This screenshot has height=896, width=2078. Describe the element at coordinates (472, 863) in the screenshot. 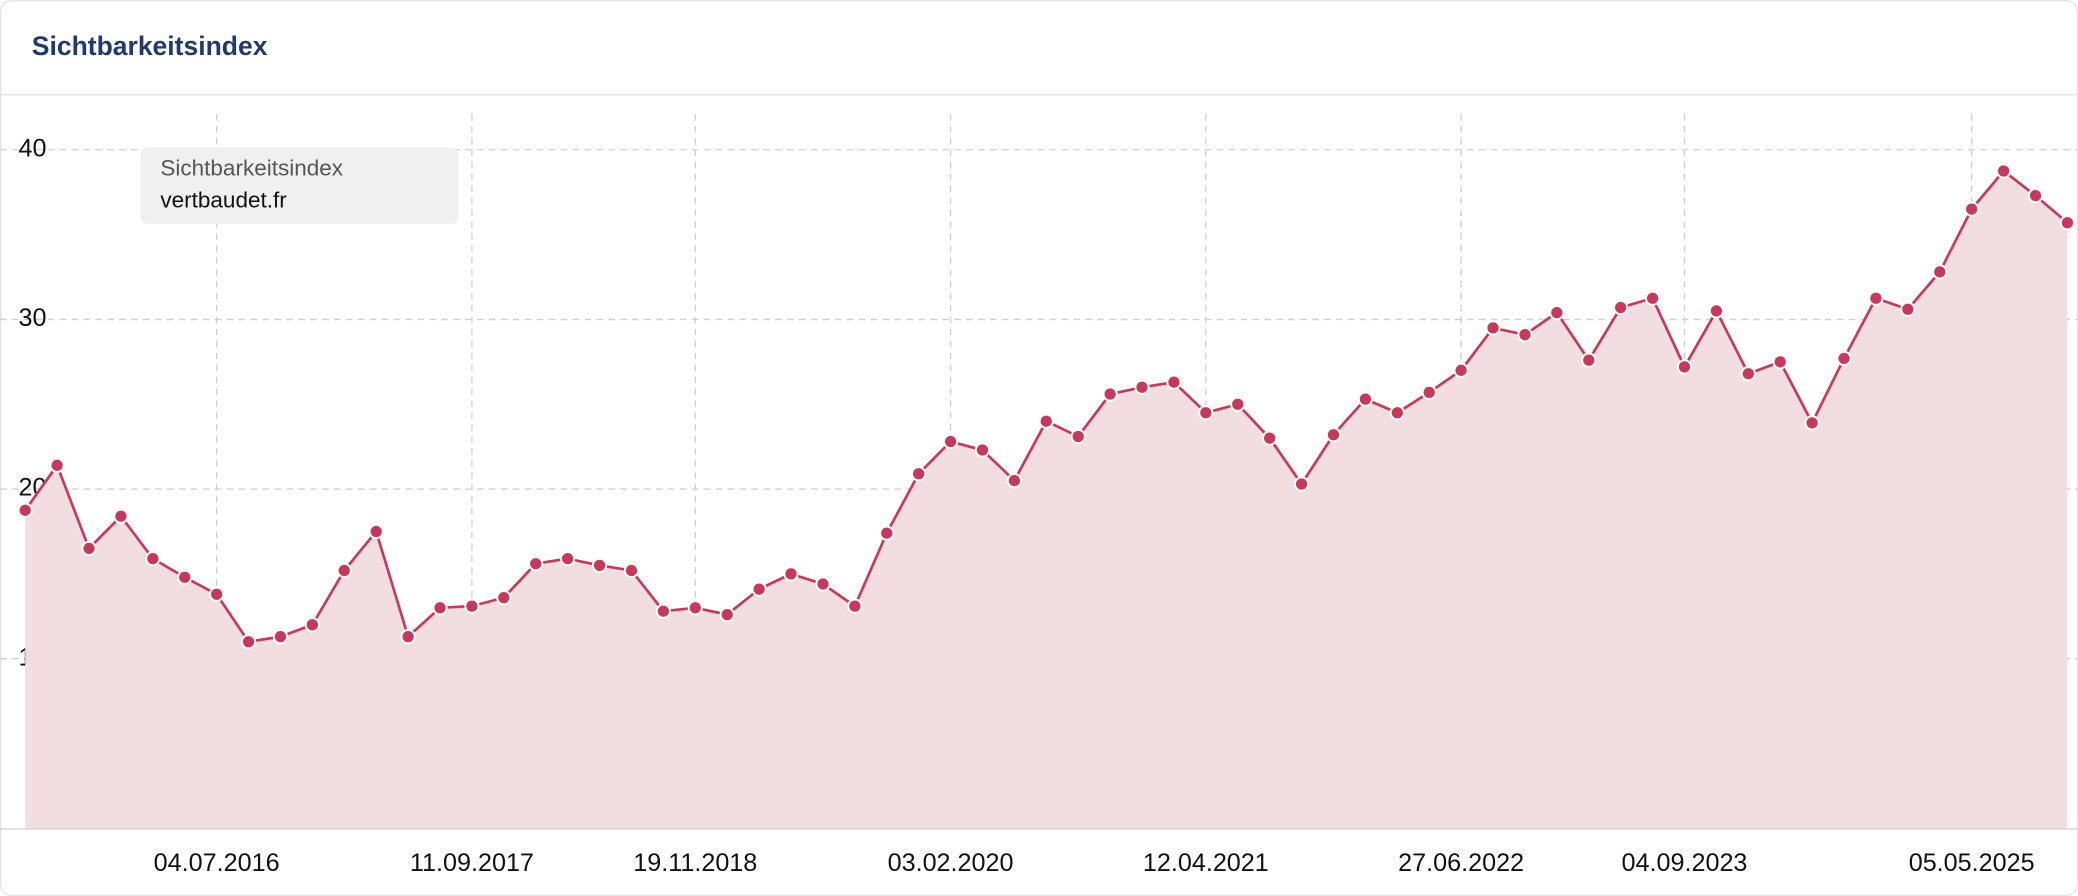

I see `x-tick-label: 11.09.2017` at that location.